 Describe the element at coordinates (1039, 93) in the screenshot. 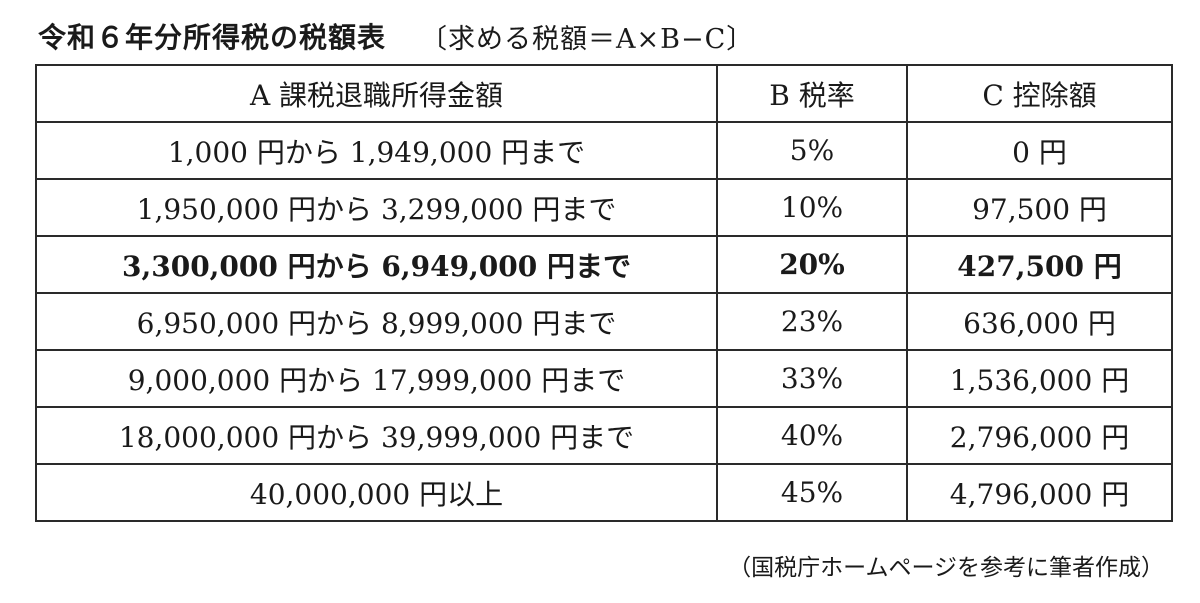

I see `column-header-deduction: C 控除額` at that location.